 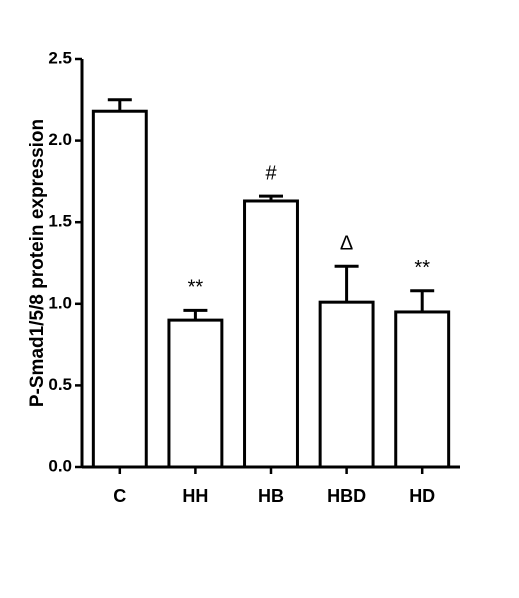 What do you see at coordinates (60, 139) in the screenshot?
I see `y-tick-label: 2.0` at bounding box center [60, 139].